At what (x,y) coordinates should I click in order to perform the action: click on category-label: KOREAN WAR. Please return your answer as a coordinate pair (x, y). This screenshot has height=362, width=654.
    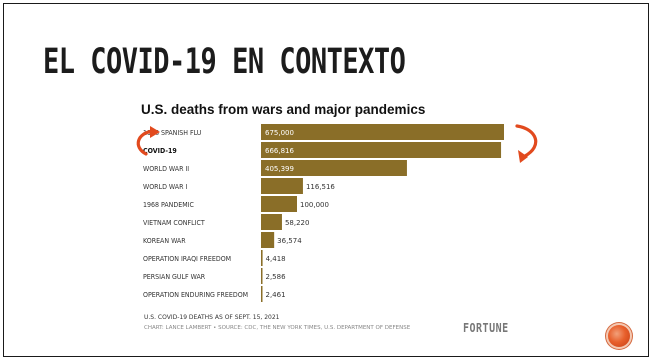
    Looking at the image, I should click on (164, 241).